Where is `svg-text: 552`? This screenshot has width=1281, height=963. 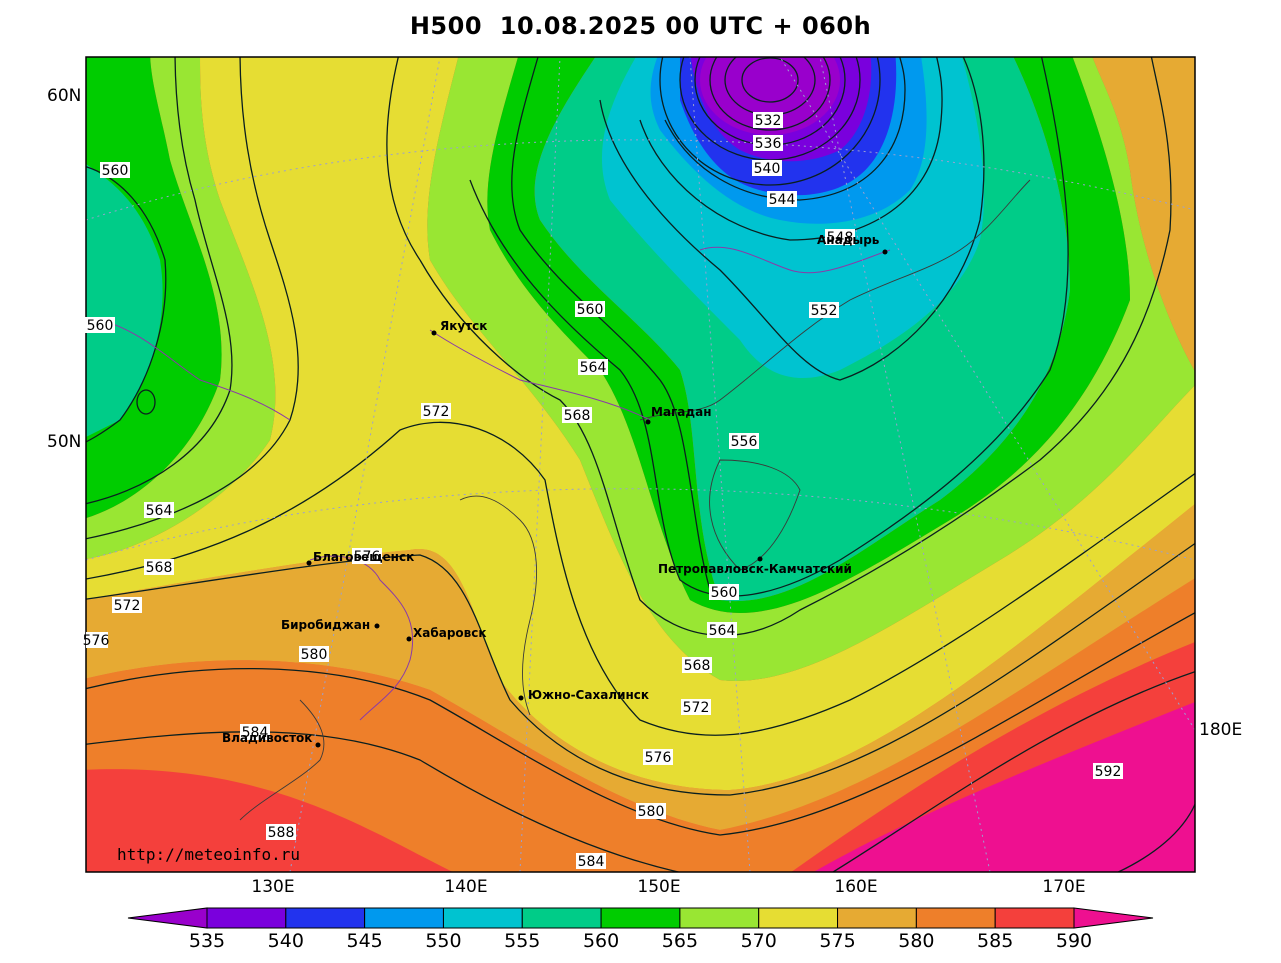
svg-text: 552 is located at coordinates (824, 311).